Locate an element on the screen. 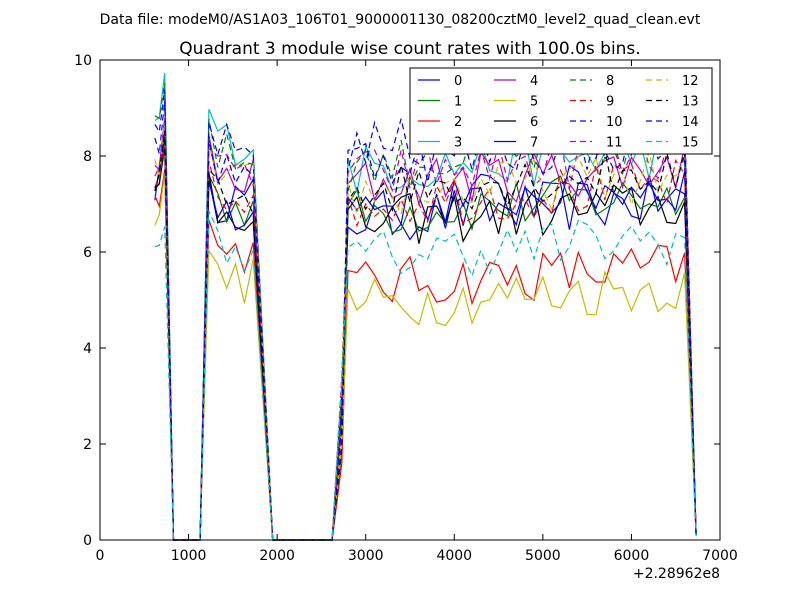  y-tick-label: 4 is located at coordinates (87, 349).